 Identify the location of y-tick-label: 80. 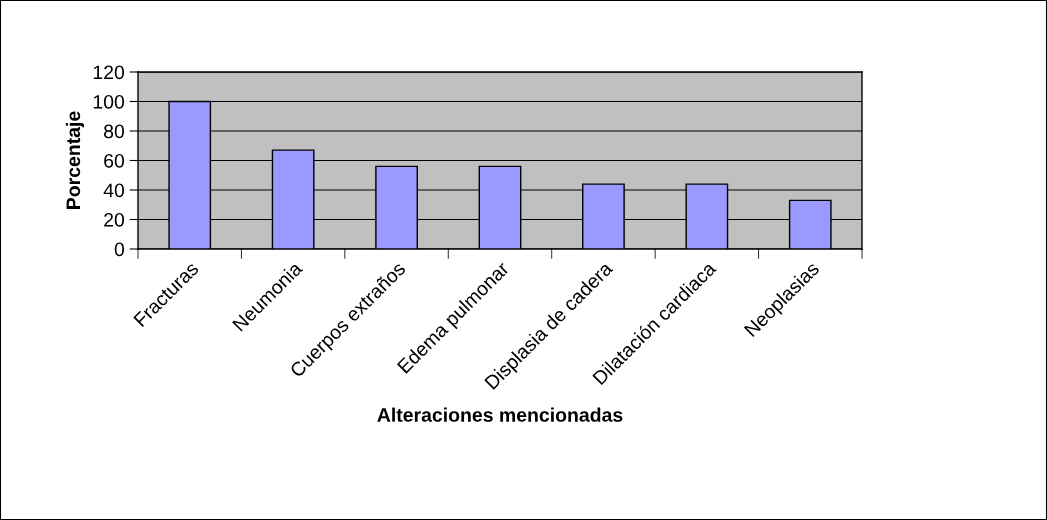
(114, 131).